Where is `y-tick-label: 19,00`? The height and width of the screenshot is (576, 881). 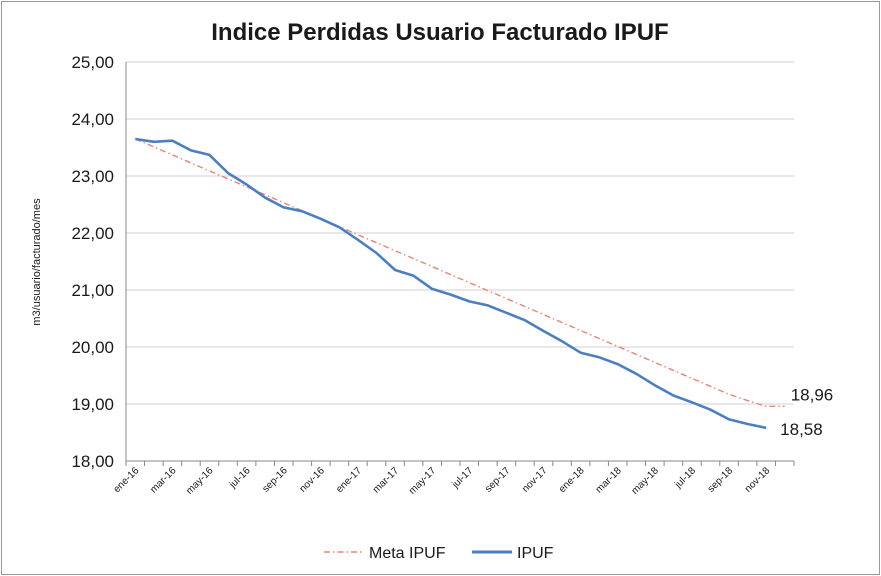
y-tick-label: 19,00 is located at coordinates (92, 404).